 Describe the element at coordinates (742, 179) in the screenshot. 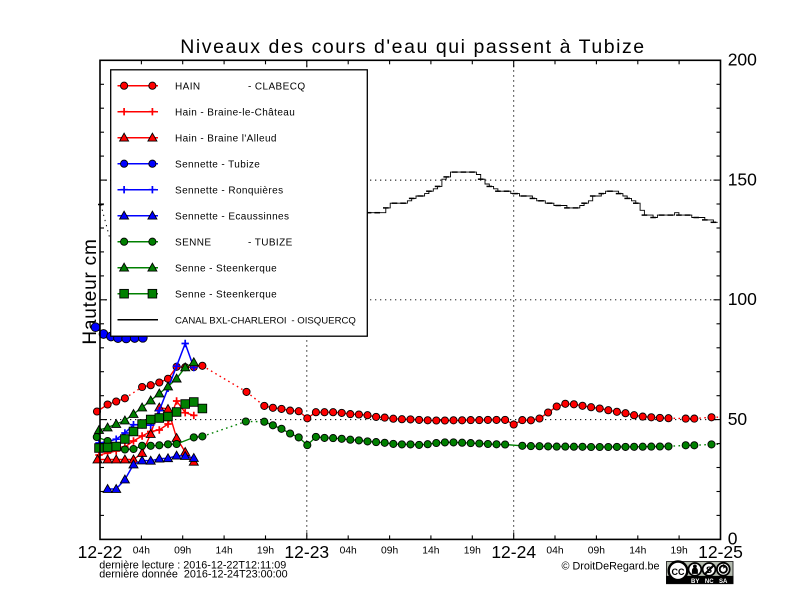

I see `svg-text: 150` at that location.